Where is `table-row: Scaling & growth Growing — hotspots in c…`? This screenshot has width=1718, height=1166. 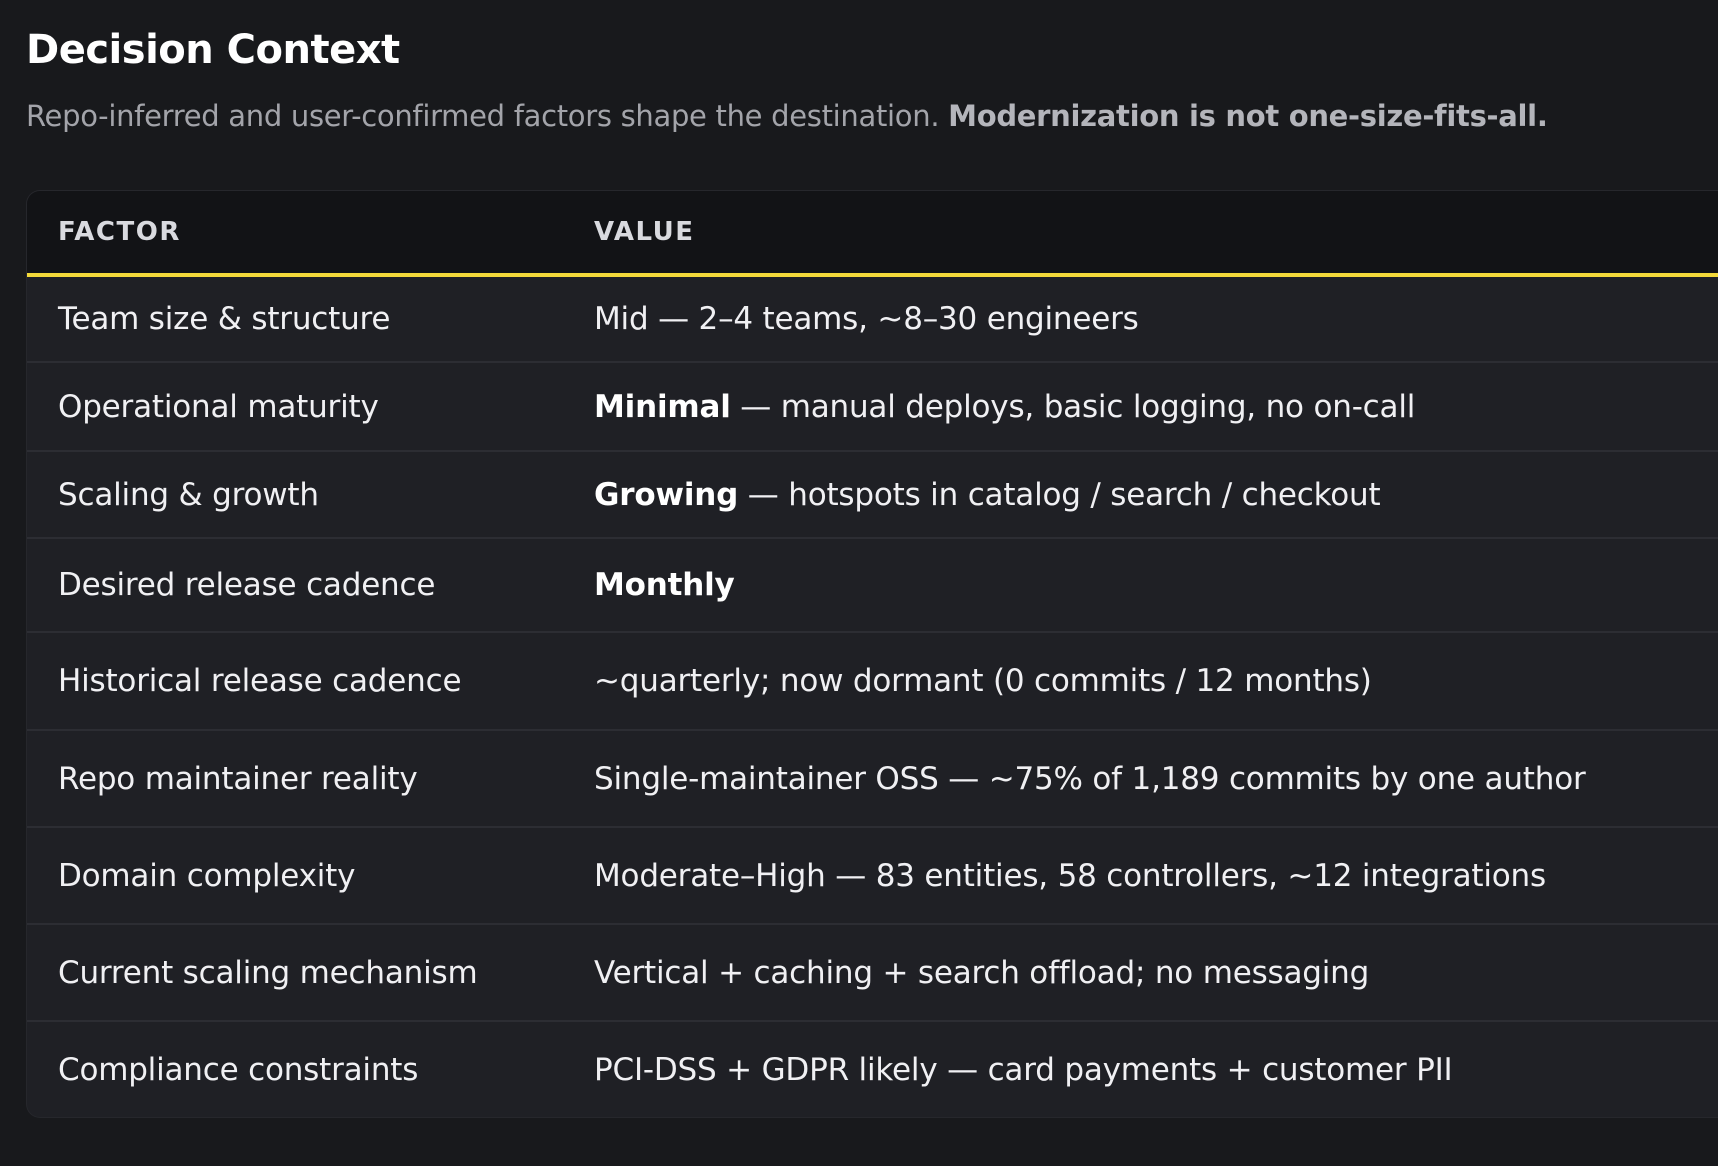 table-row: Scaling & growth Growing — hotspots in c… is located at coordinates (872, 495).